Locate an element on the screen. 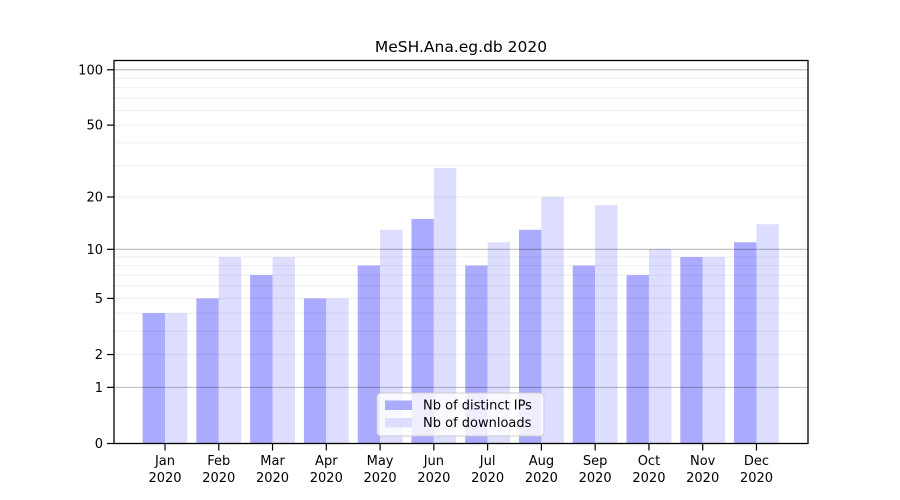  x-tick-label-month: Aug is located at coordinates (541, 461).